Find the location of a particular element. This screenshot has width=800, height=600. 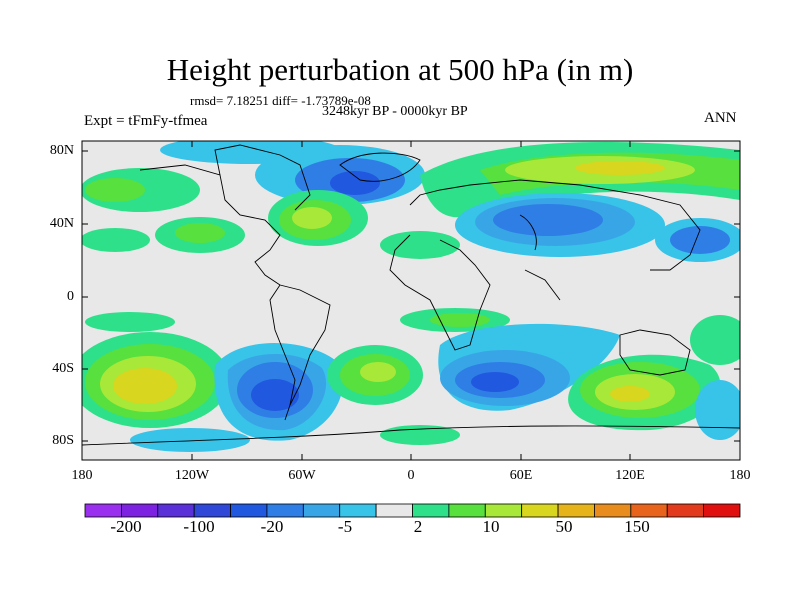

north-atlantic-high is located at coordinates (318, 218).